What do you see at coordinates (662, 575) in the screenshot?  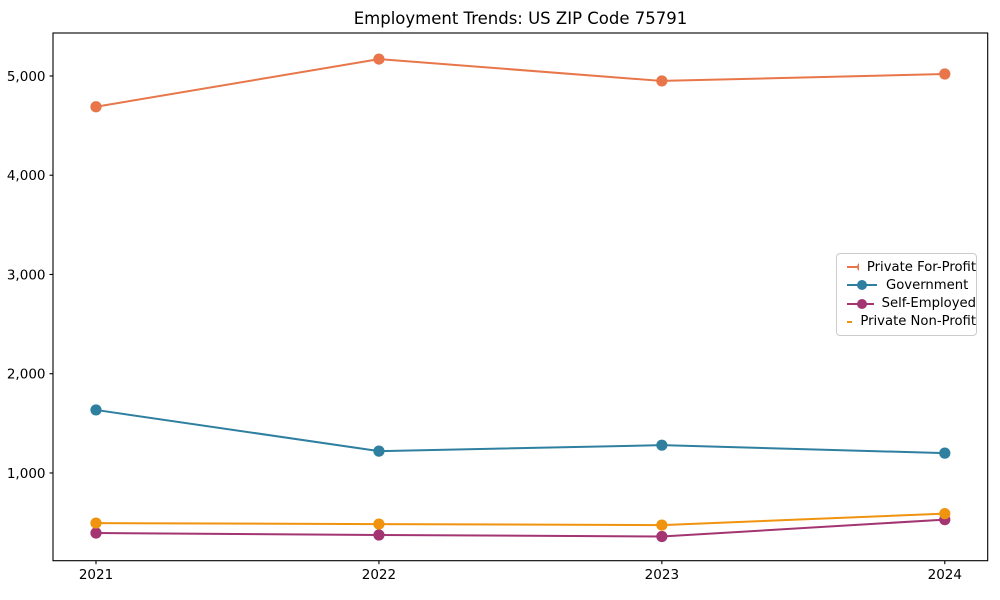 I see `x-tick-label: 2023` at bounding box center [662, 575].